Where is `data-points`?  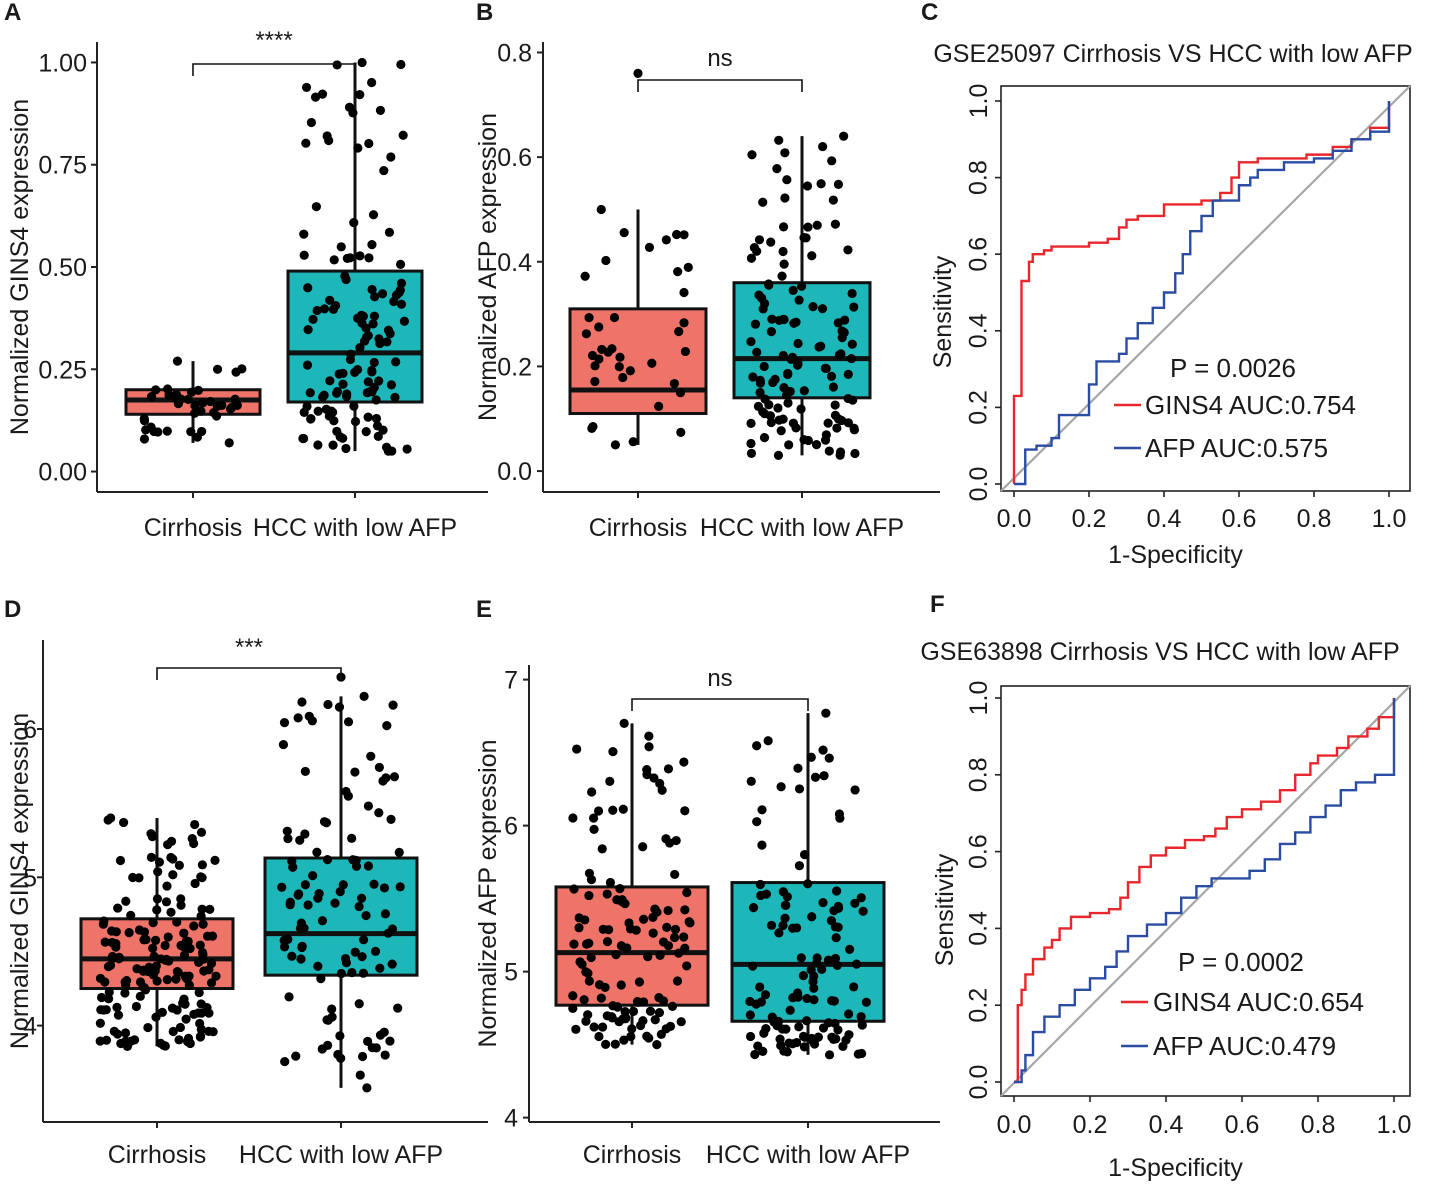 data-points is located at coordinates (808, 884).